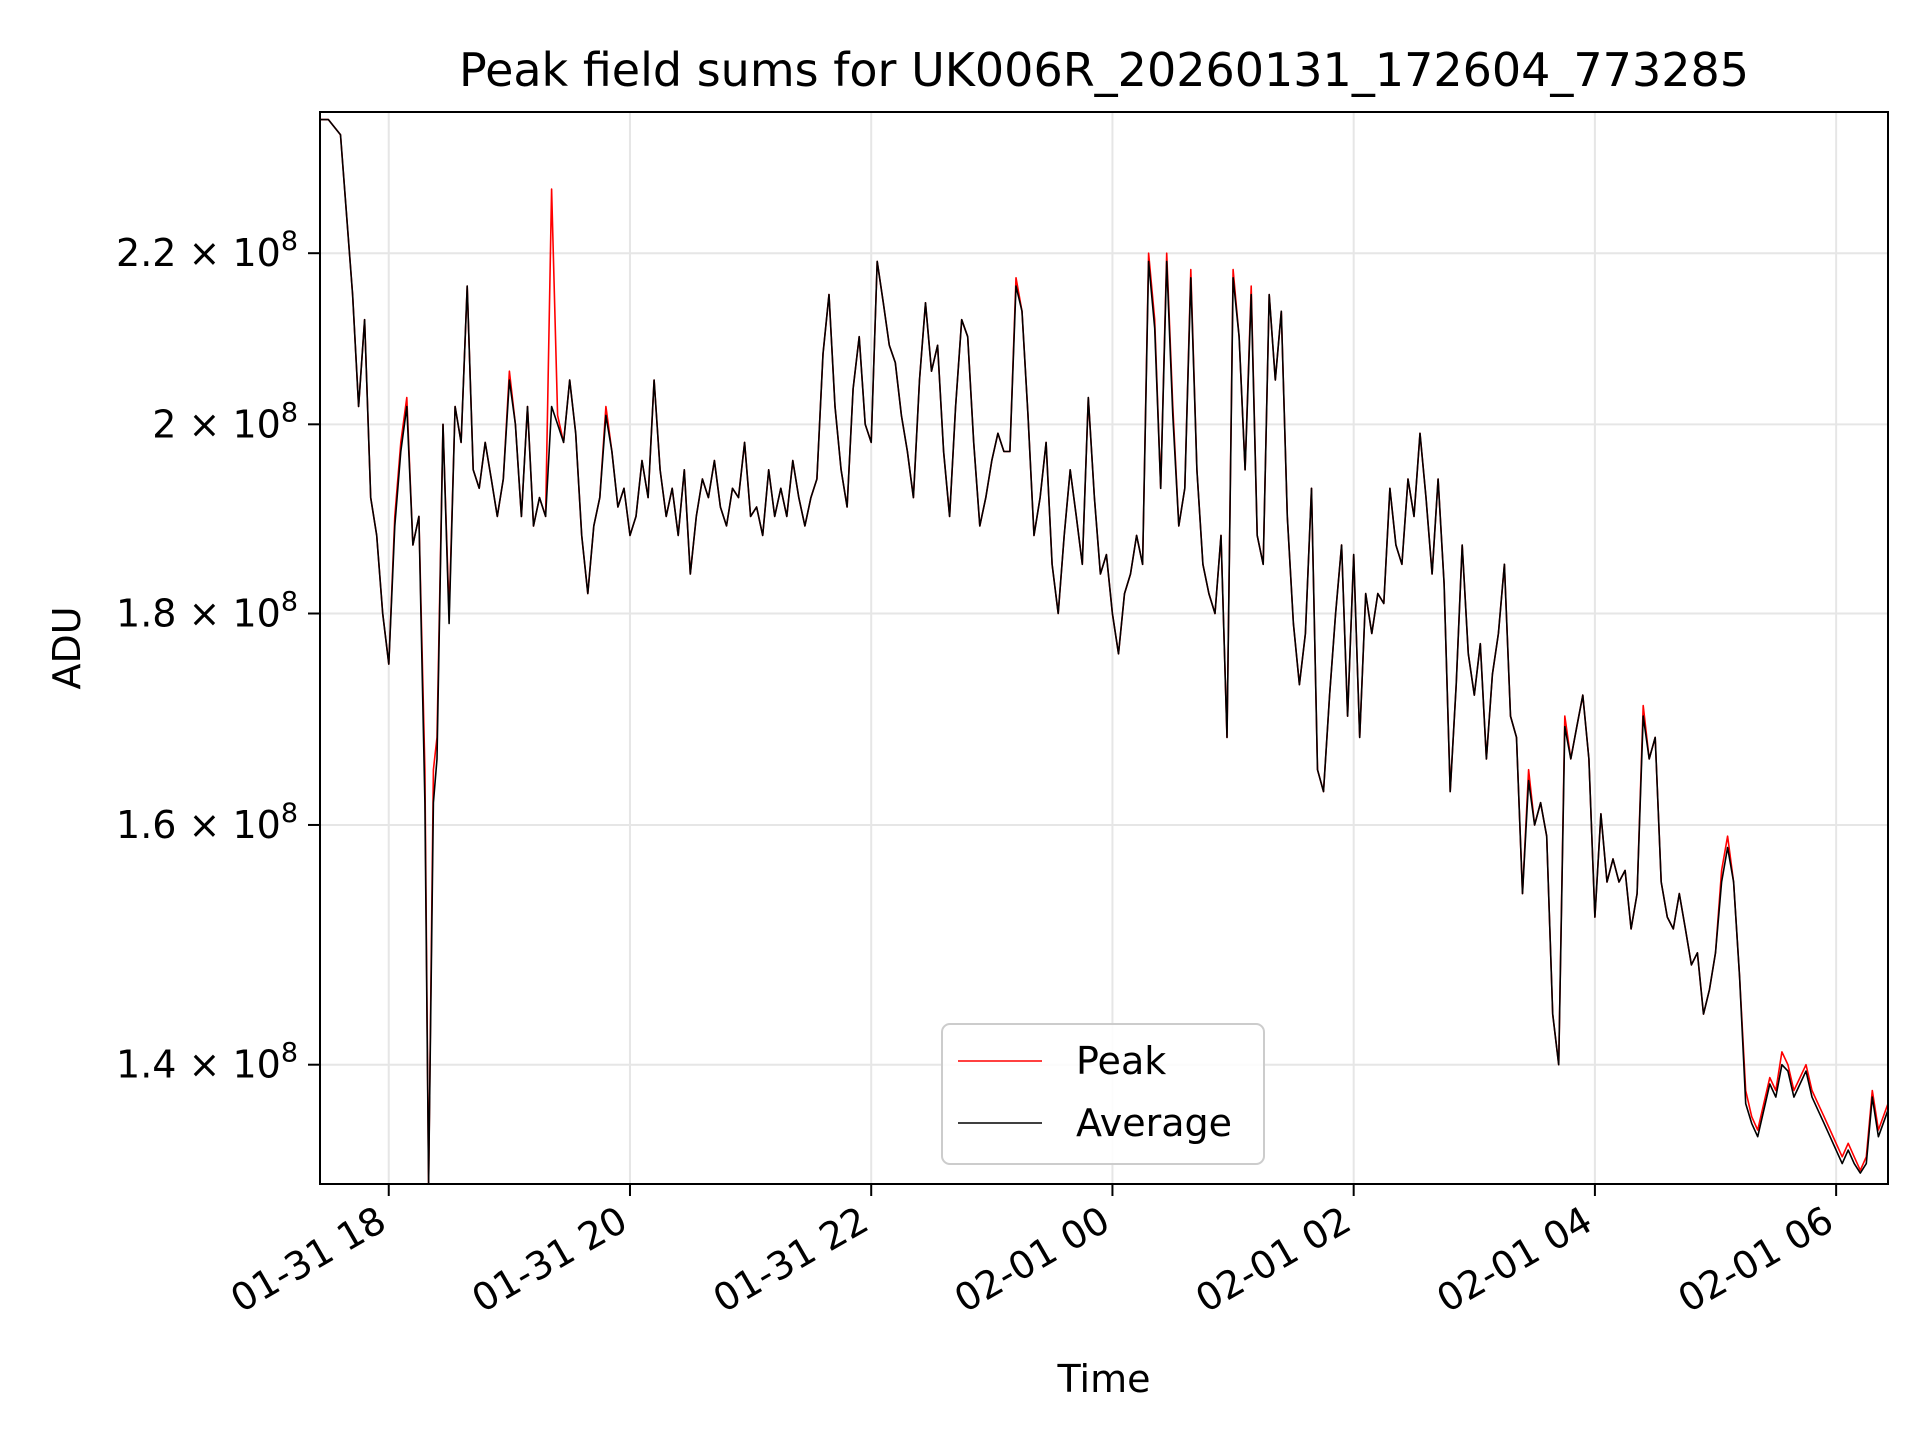 This screenshot has width=1920, height=1440. I want to click on legend-box, so click(1103, 1094).